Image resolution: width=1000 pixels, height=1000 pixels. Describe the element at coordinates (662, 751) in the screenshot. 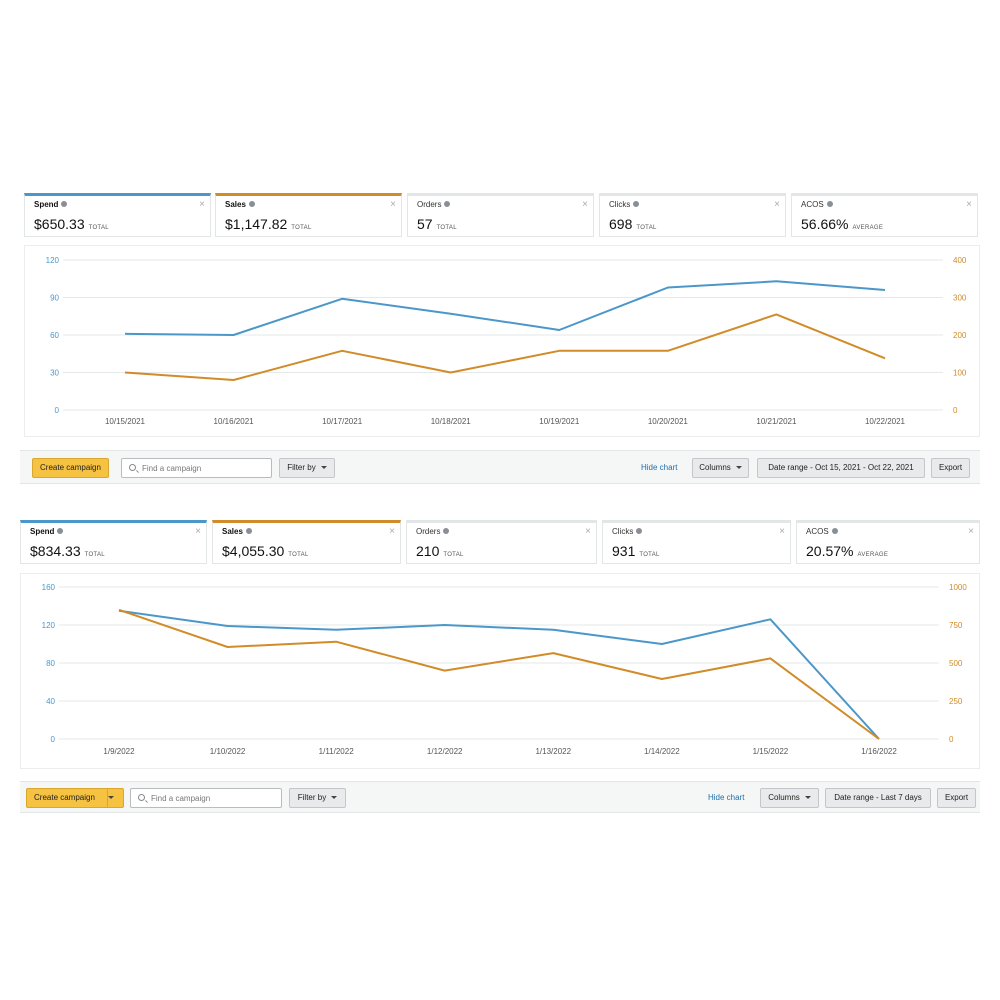

I see `x-tick-label: 1/14/2022` at that location.